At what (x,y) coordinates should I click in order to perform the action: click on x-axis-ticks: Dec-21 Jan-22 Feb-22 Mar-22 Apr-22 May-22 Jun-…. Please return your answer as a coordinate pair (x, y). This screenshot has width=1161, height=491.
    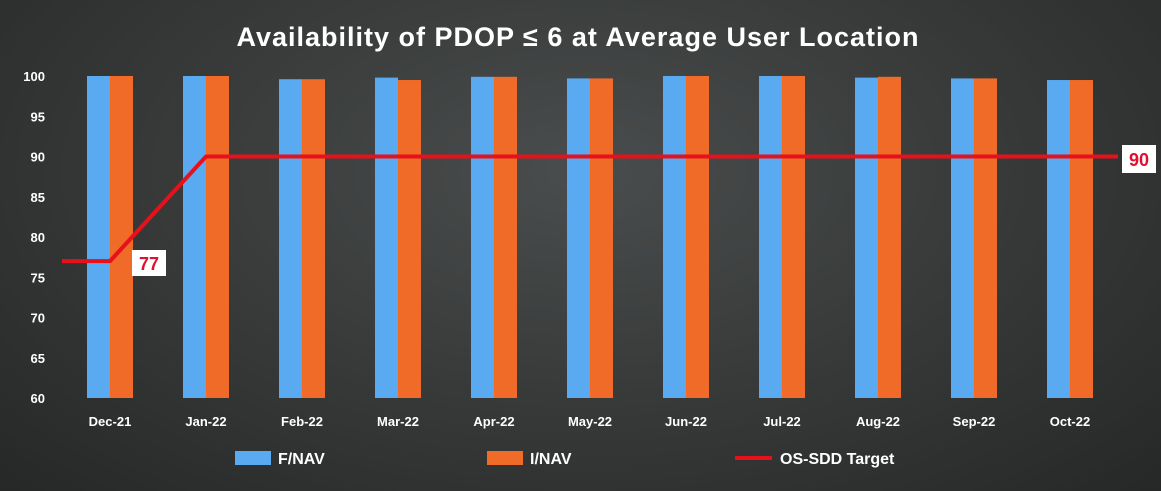
    Looking at the image, I should click on (590, 421).